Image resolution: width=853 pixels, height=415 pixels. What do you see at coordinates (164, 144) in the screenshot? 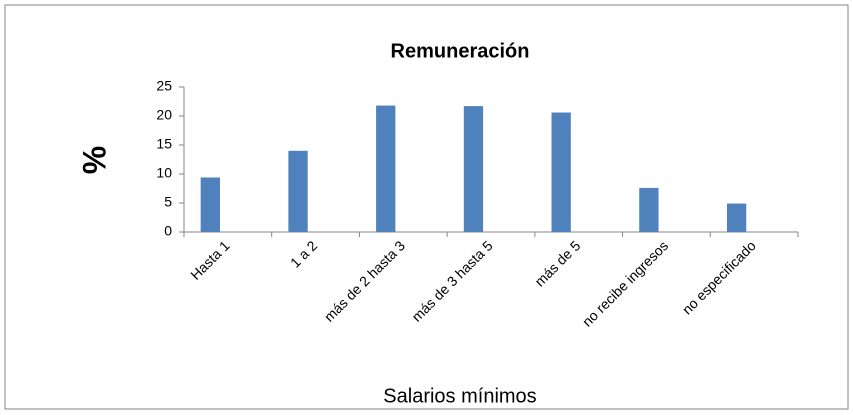
I see `y-tick-label: 15` at bounding box center [164, 144].